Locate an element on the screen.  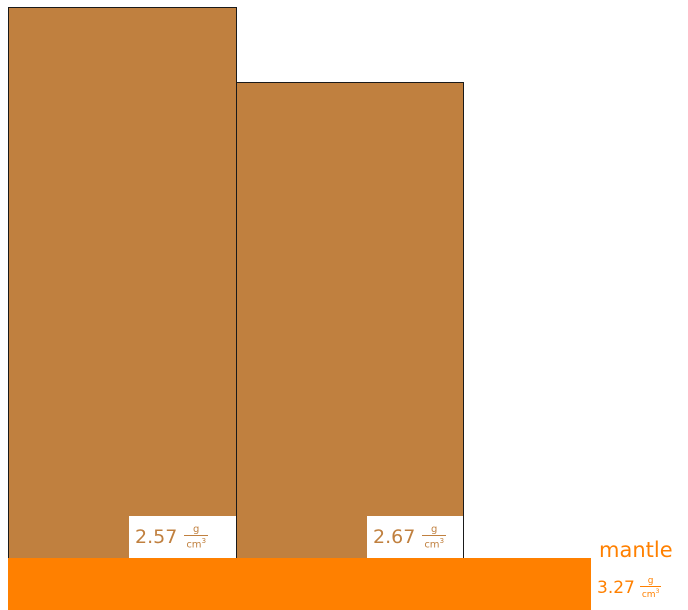
density-label-right: 2.67 g cm3 is located at coordinates (415, 537).